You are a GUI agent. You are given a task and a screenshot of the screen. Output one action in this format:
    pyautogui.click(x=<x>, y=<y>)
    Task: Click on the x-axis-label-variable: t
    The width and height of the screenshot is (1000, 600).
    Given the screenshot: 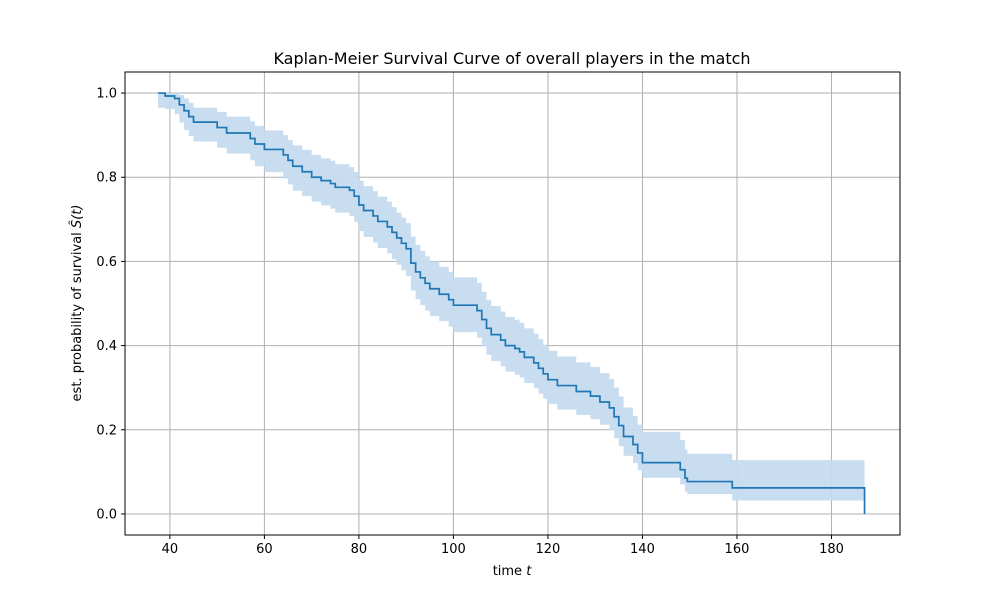 What is the action you would take?
    pyautogui.click(x=529, y=571)
    